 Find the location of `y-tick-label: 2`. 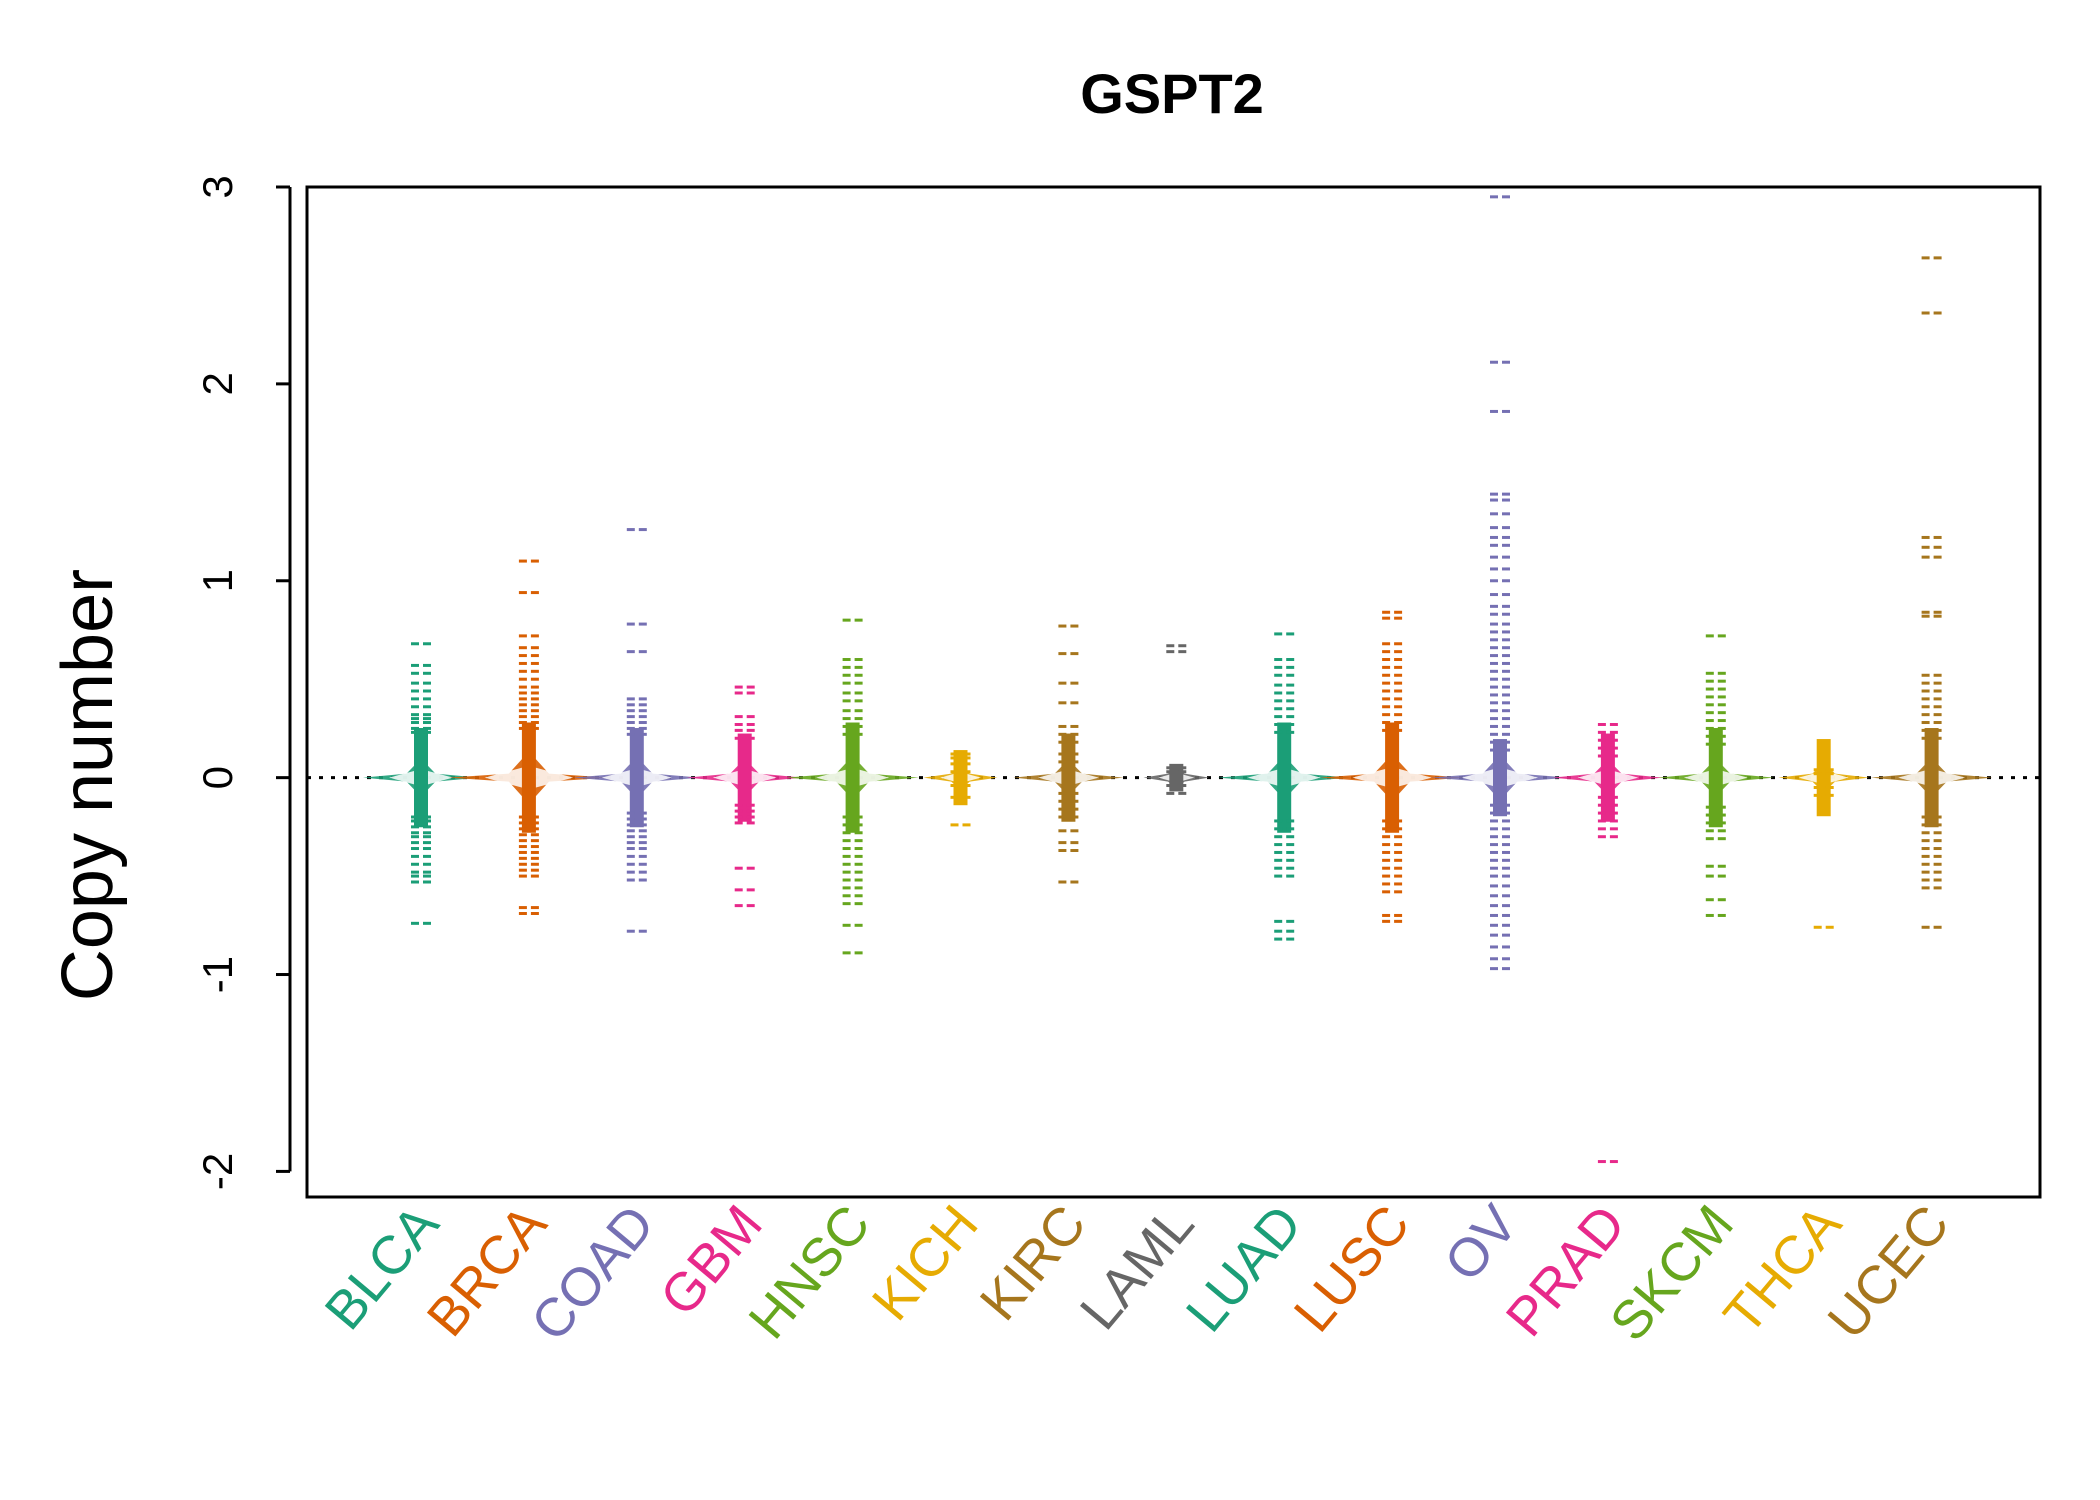

y-tick-label: 2 is located at coordinates (217, 383).